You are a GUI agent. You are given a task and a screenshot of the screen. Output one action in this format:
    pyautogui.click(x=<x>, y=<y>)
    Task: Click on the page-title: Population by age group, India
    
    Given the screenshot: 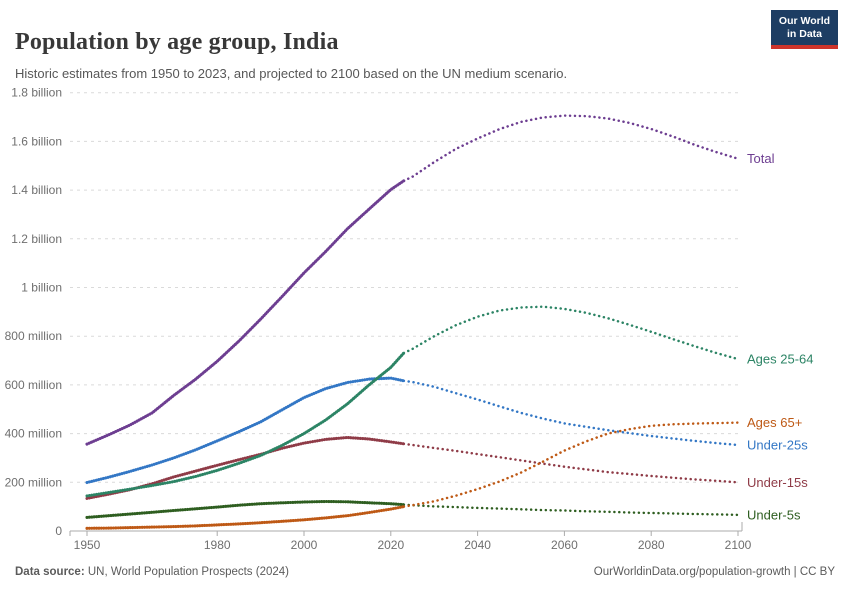 What is the action you would take?
    pyautogui.click(x=177, y=42)
    